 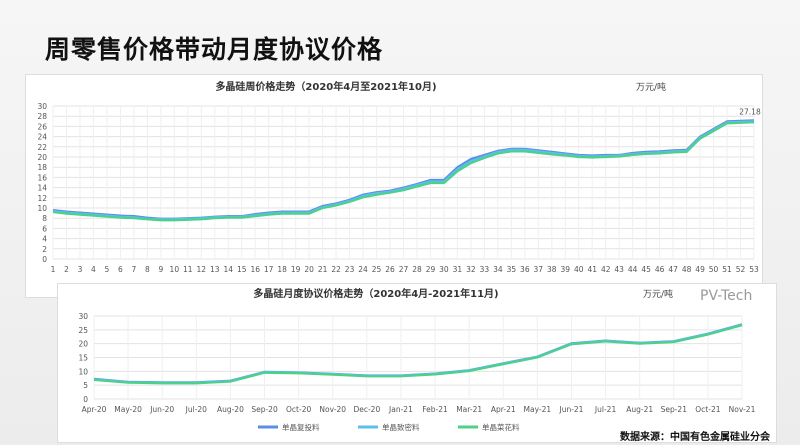 What do you see at coordinates (471, 269) in the screenshot?
I see `x-tick-label: 32` at bounding box center [471, 269].